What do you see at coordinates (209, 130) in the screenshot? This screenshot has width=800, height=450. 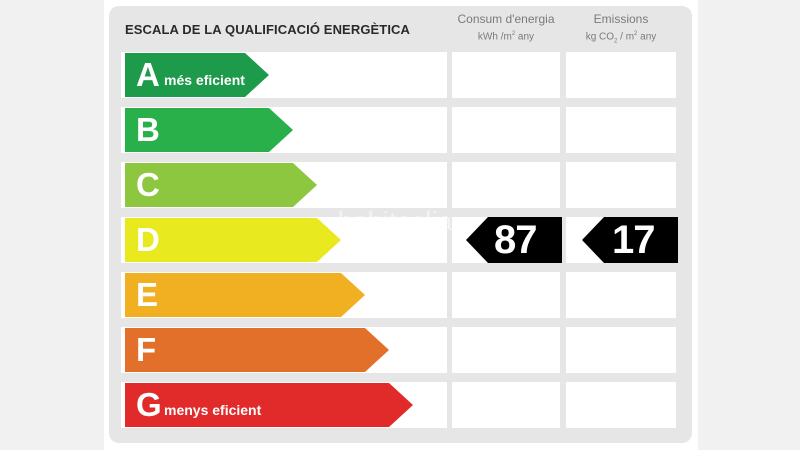 I see `rating-arrow-b` at bounding box center [209, 130].